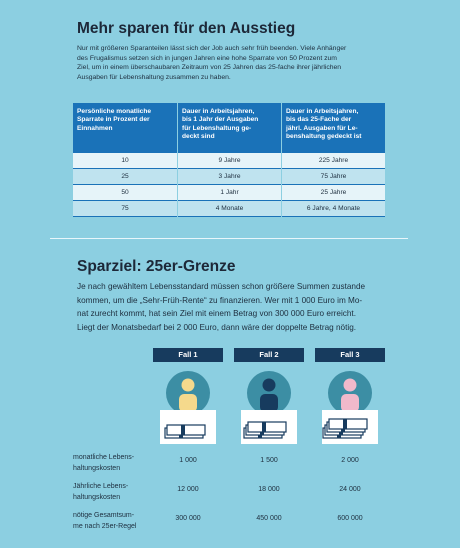 This screenshot has height=548, width=460. Describe the element at coordinates (125, 209) in the screenshot. I see `table-cell: 75` at that location.